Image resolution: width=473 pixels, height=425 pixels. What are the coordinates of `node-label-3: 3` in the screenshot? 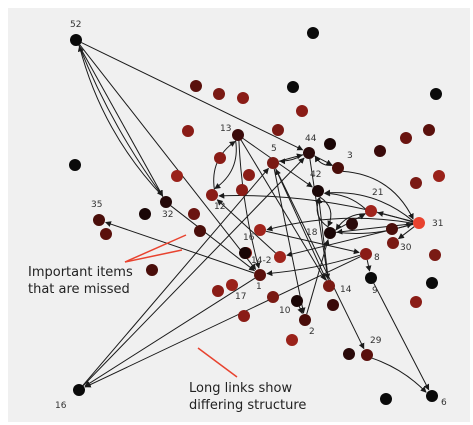 It's located at (350, 156).